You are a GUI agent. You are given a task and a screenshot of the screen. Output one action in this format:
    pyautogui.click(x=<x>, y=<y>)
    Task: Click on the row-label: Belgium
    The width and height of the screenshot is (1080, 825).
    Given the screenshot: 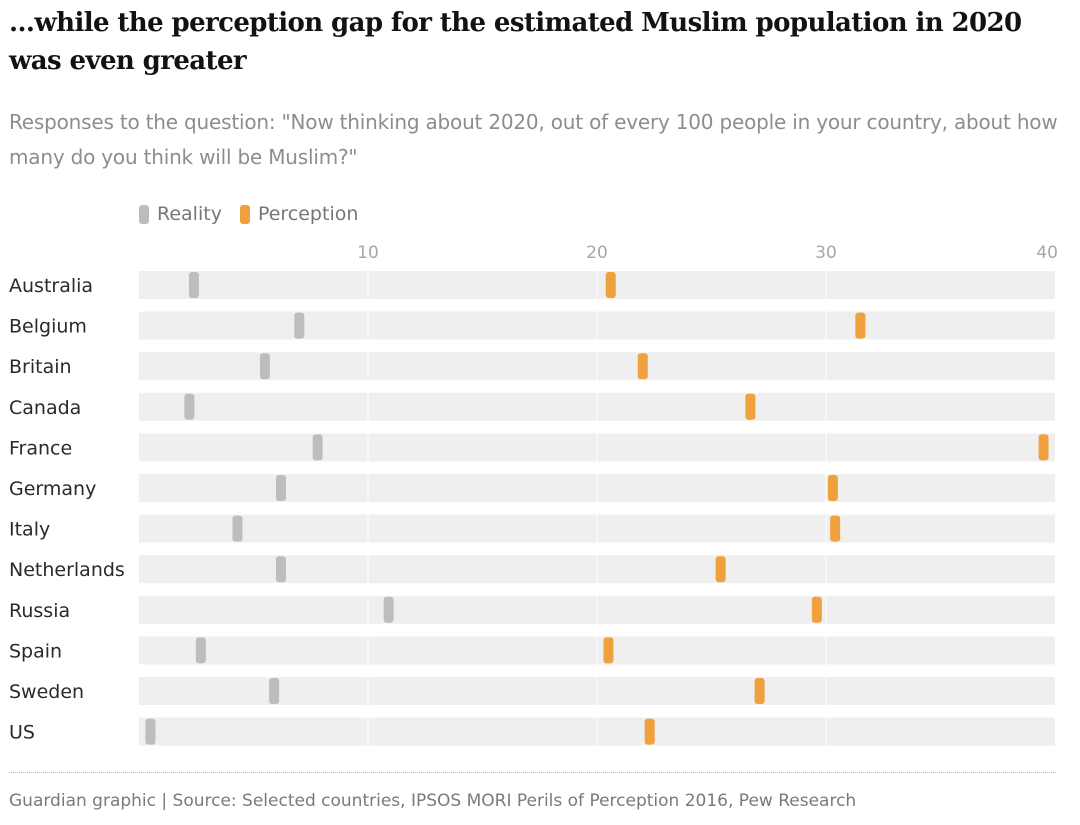 What is the action you would take?
    pyautogui.click(x=48, y=327)
    